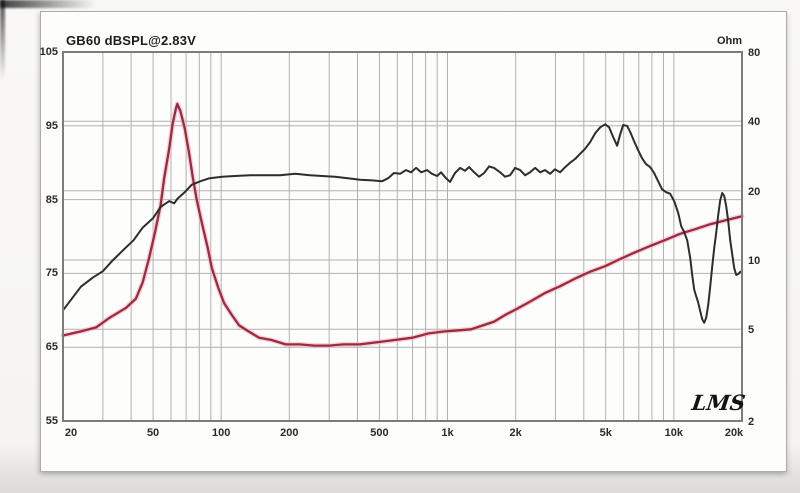 Image resolution: width=800 pixels, height=493 pixels. I want to click on photo-artifact-left, so click(2, 40).